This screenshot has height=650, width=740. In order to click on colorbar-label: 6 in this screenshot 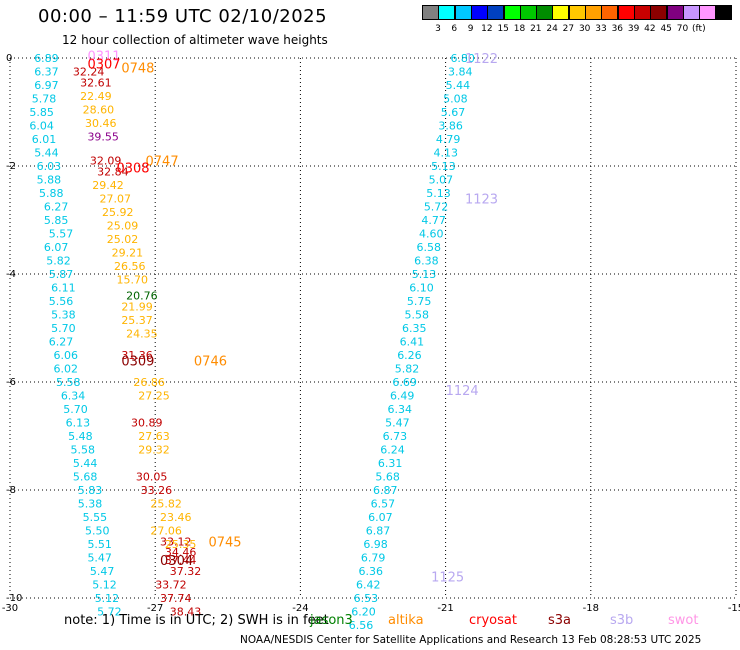, I will do `click(454, 29)`.